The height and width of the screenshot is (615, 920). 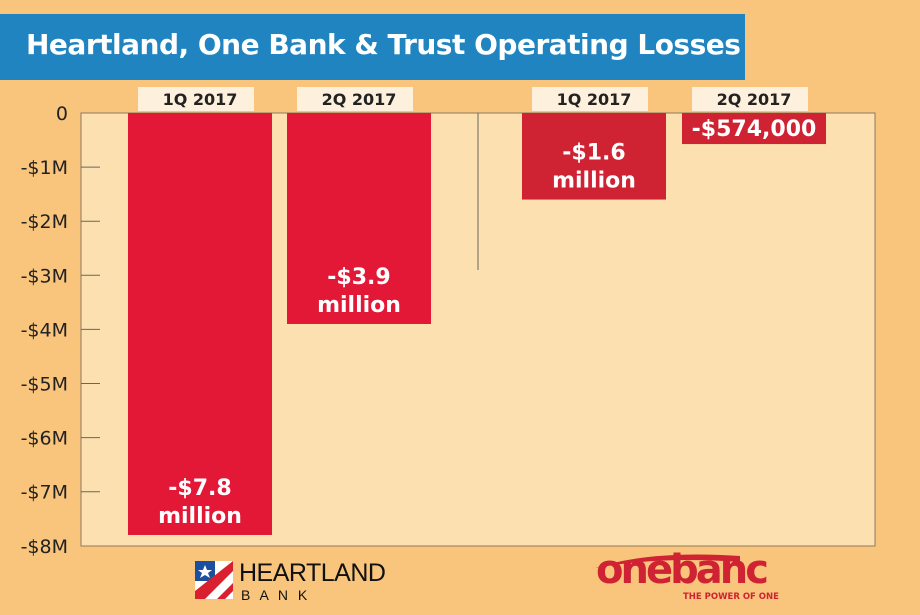 I want to click on y-tick-label: -$5M, so click(x=44, y=385).